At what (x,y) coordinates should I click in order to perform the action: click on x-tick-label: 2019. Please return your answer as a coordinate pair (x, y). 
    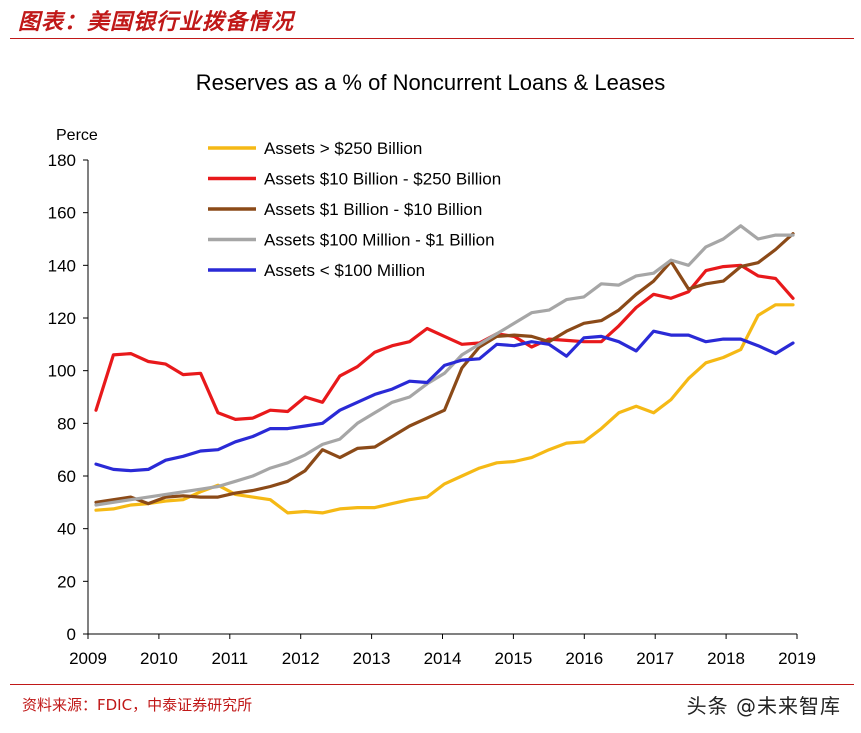
    Looking at the image, I should click on (797, 658).